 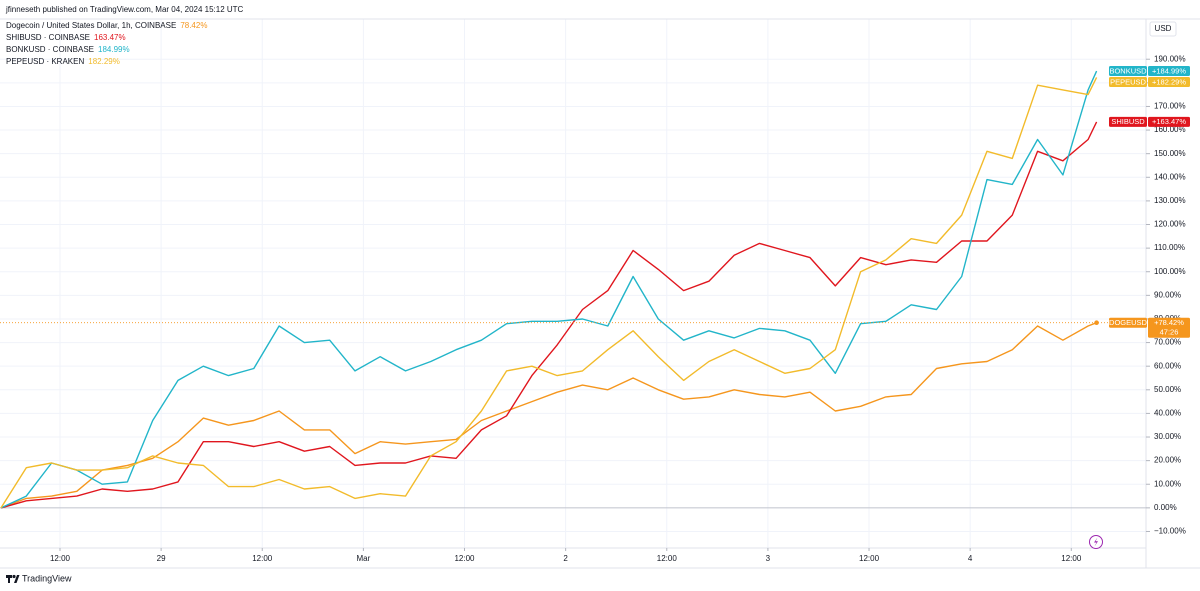 I want to click on tag-symbol: SHIBUSD, so click(x=1128, y=121).